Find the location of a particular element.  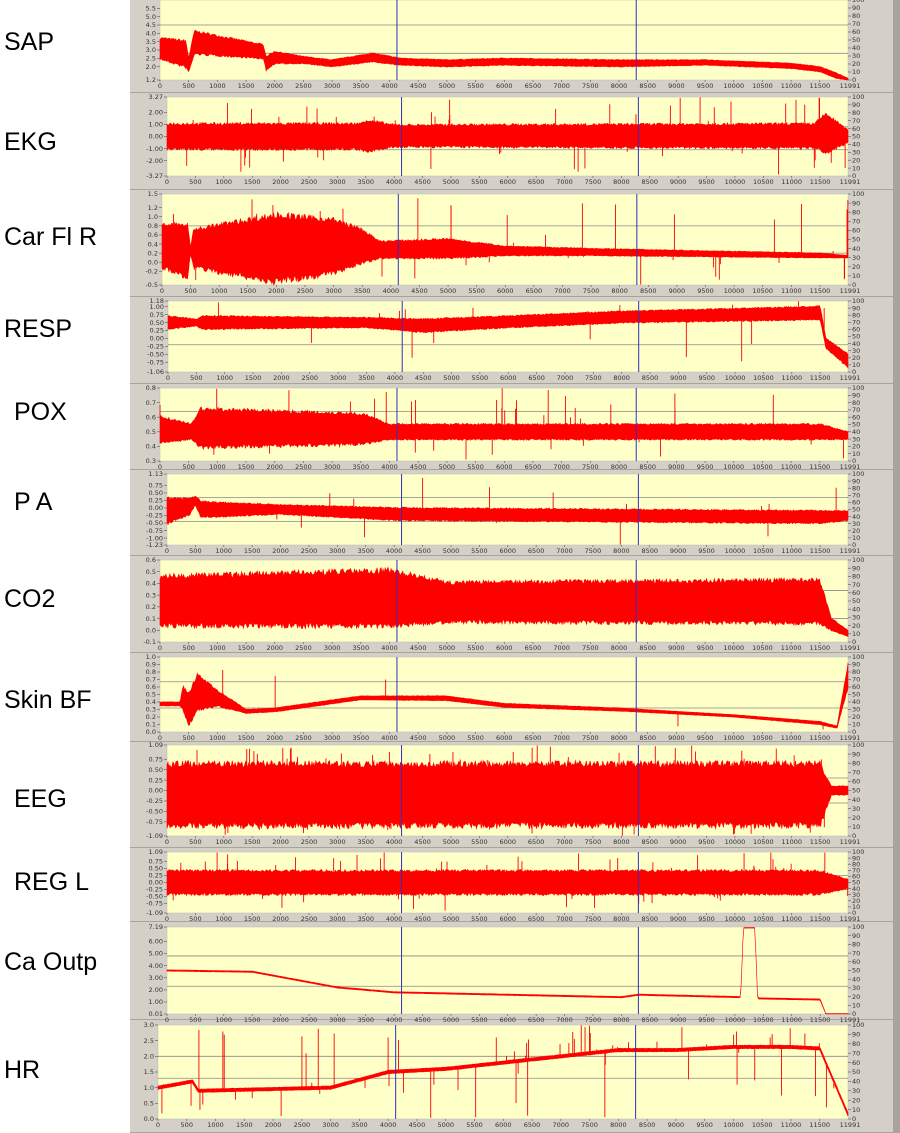

y-tick-label: 0.50 is located at coordinates (156, 869).